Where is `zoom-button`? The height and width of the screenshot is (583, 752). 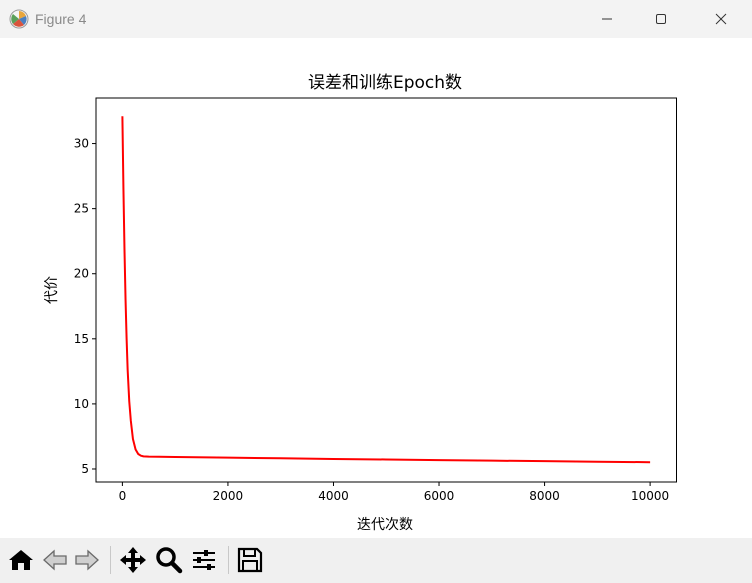
zoom-button is located at coordinates (169, 560).